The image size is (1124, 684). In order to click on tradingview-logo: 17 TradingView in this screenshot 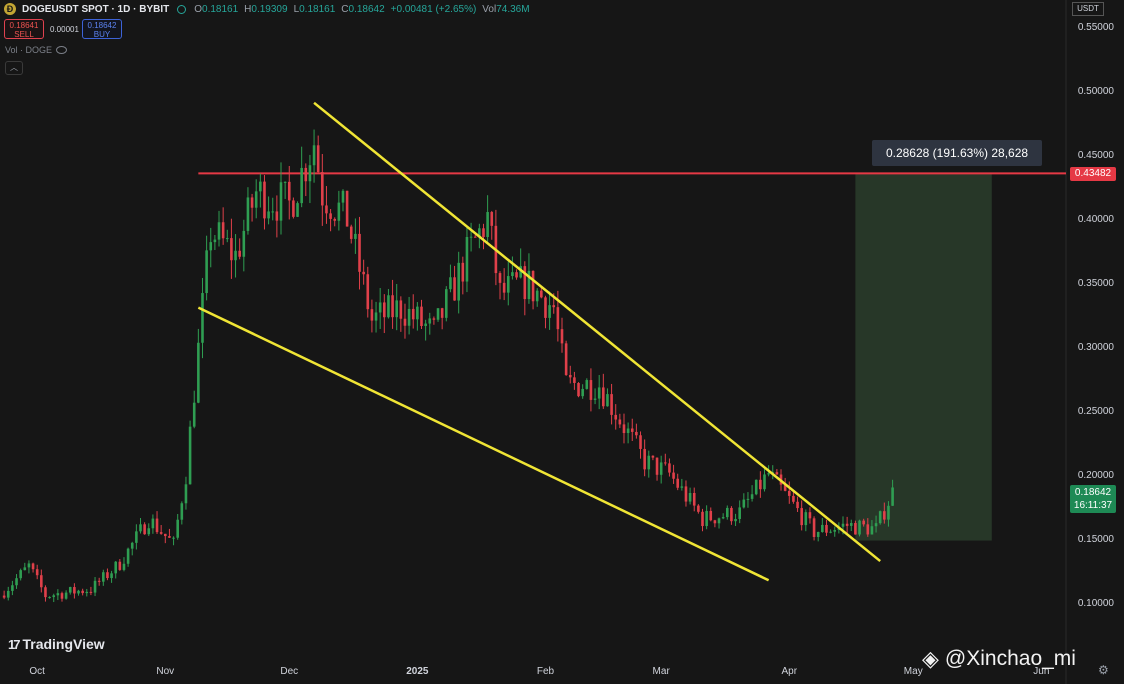, I will do `click(56, 644)`.